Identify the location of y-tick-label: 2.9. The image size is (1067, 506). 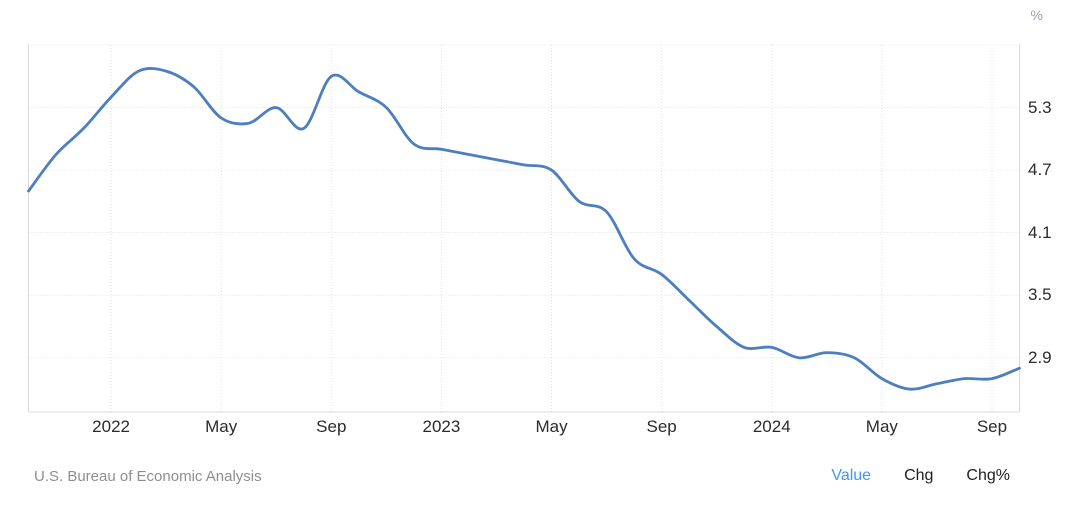
(1040, 357).